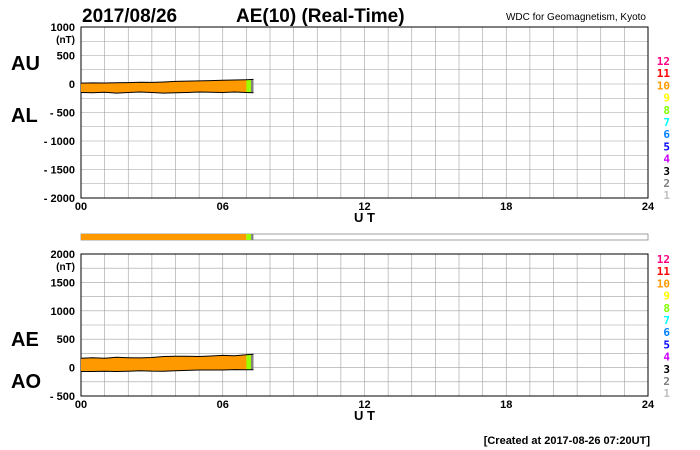 Image resolution: width=700 pixels, height=450 pixels. What do you see at coordinates (167, 371) in the screenshot?
I see `series-line-ao` at bounding box center [167, 371].